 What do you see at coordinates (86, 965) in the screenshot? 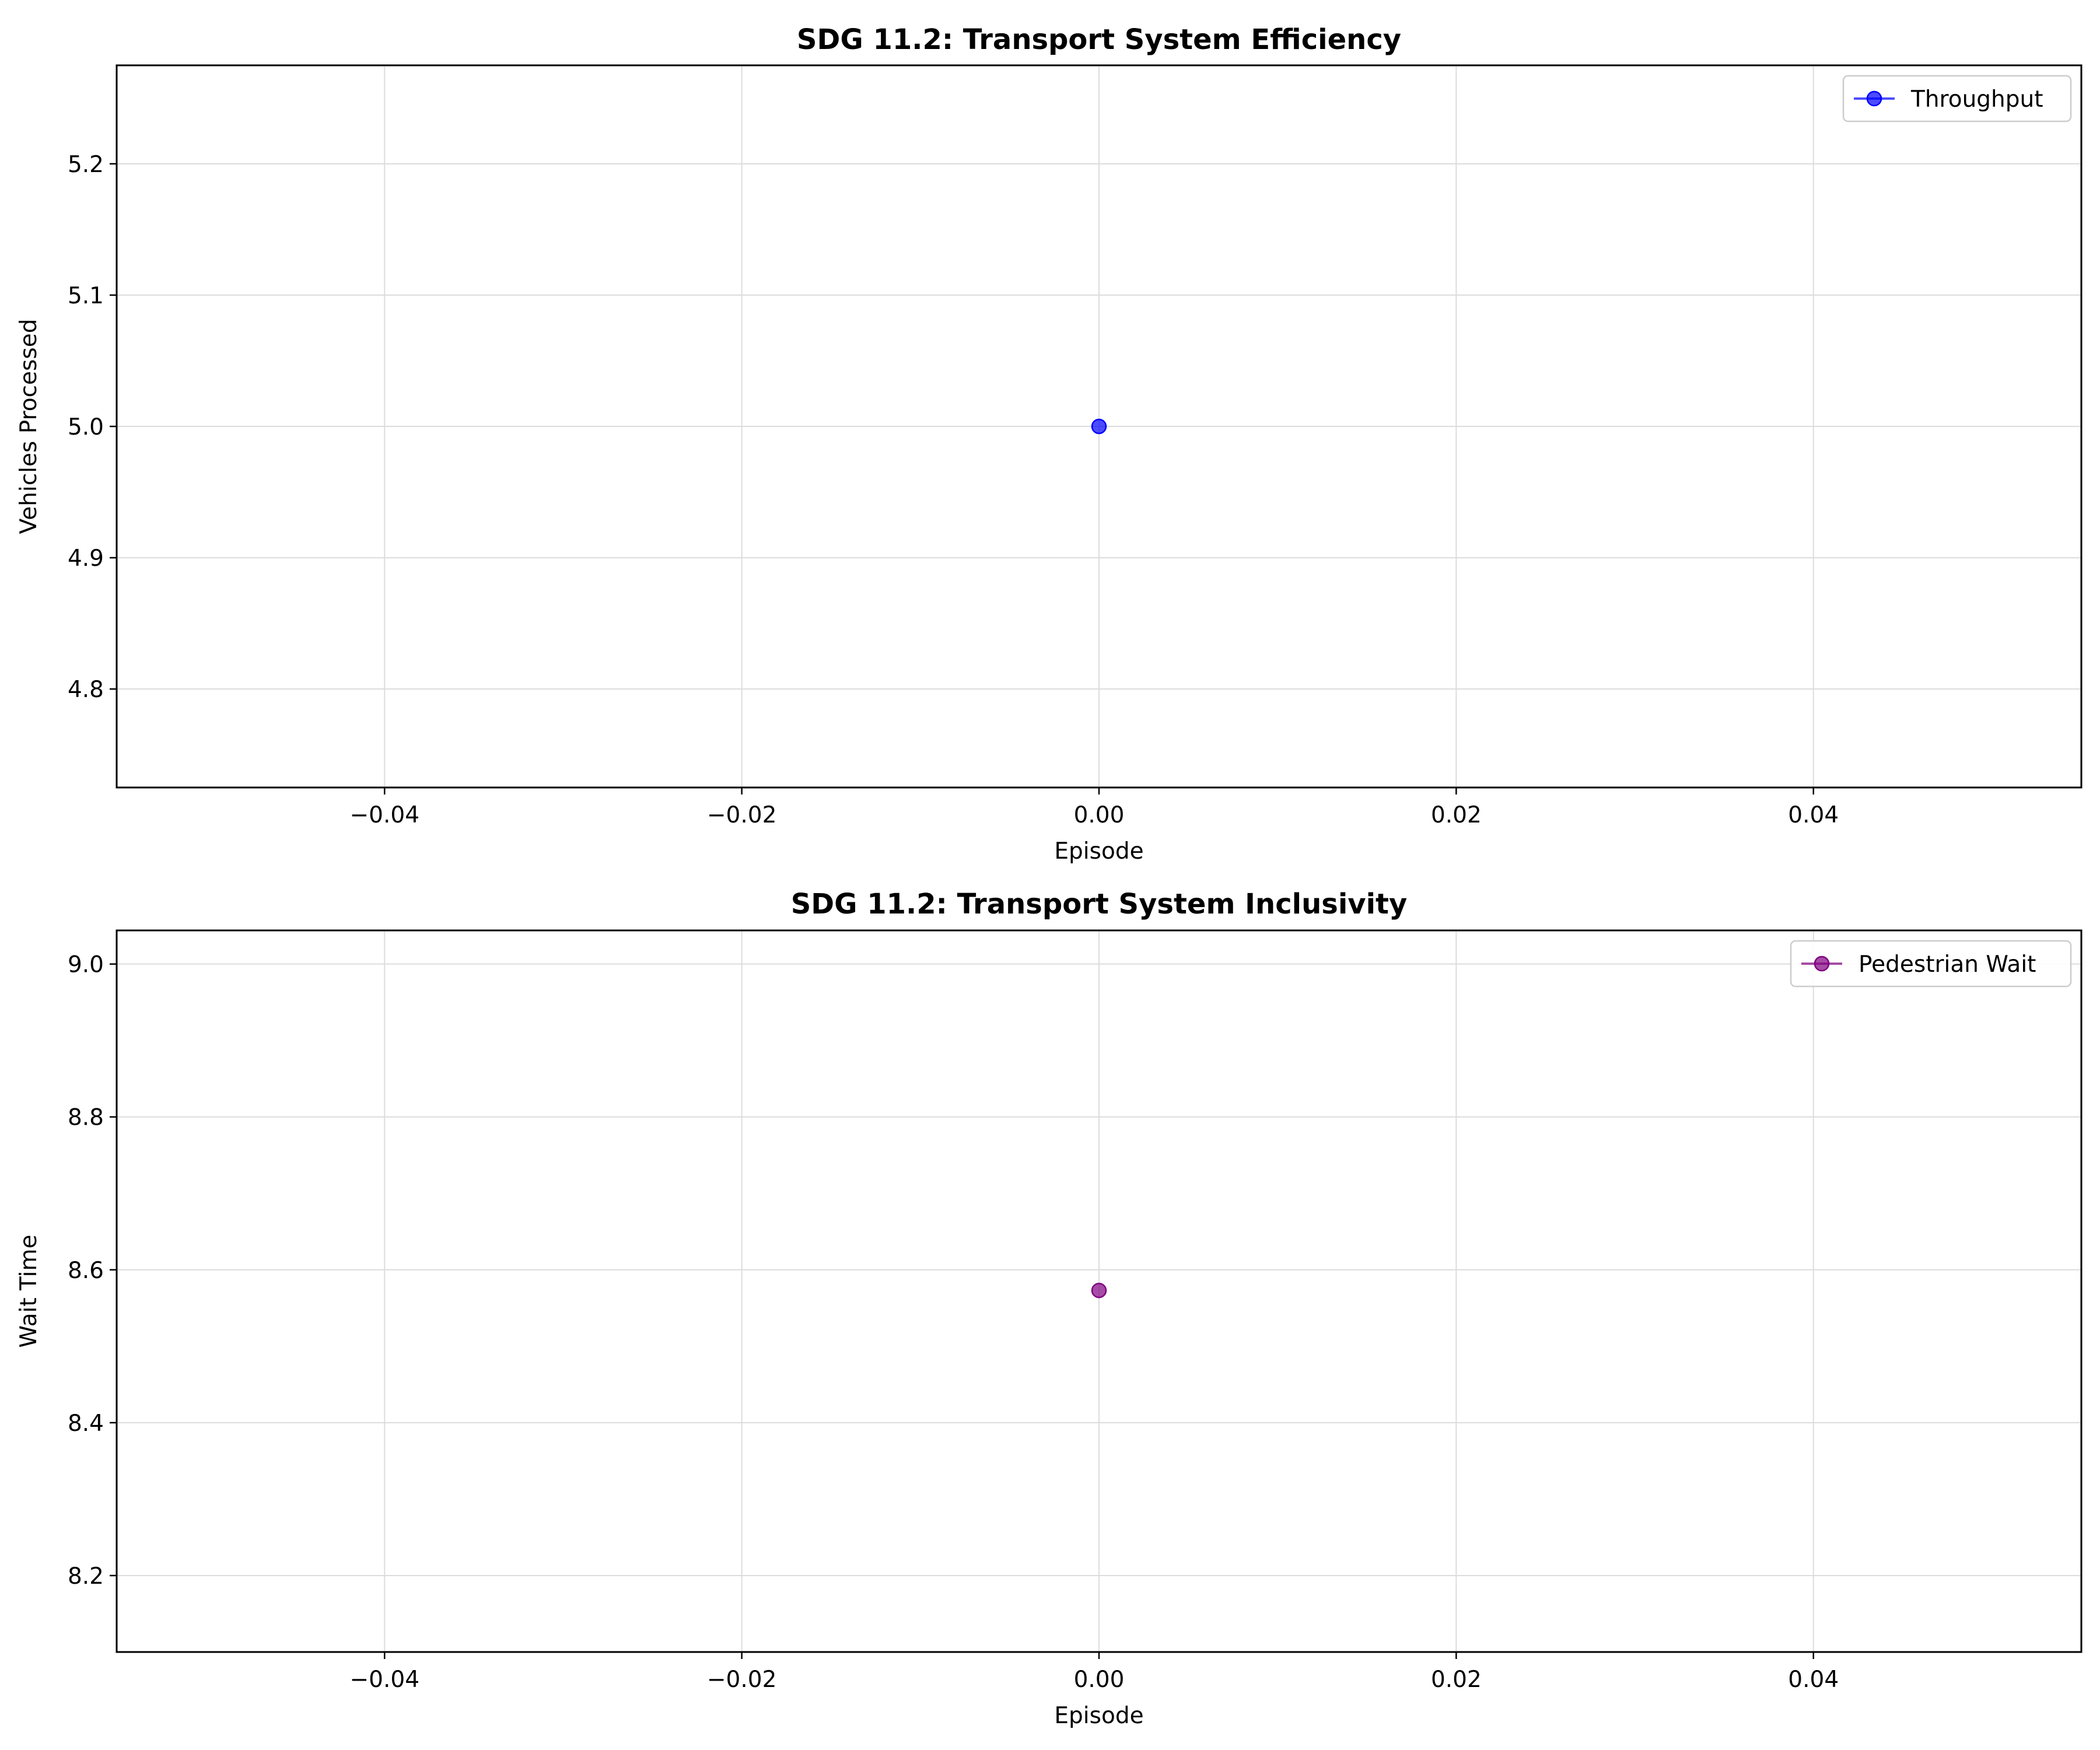
I see `y-tick-label: 9.0` at bounding box center [86, 965].